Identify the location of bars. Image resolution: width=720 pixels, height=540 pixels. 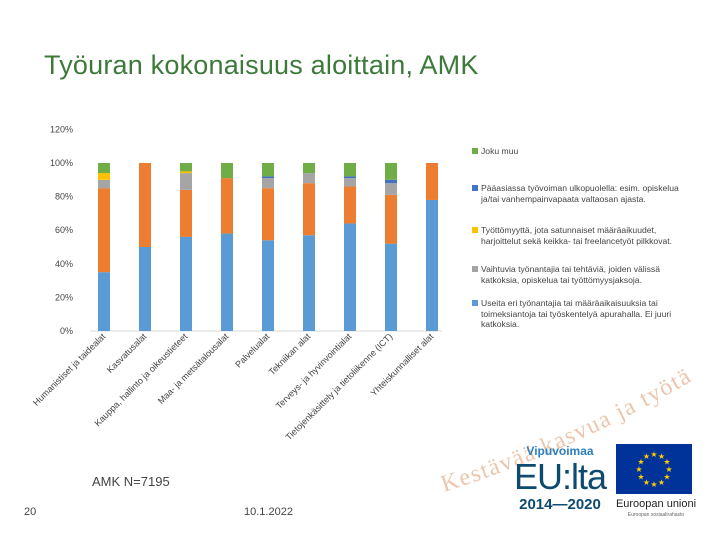
(268, 247).